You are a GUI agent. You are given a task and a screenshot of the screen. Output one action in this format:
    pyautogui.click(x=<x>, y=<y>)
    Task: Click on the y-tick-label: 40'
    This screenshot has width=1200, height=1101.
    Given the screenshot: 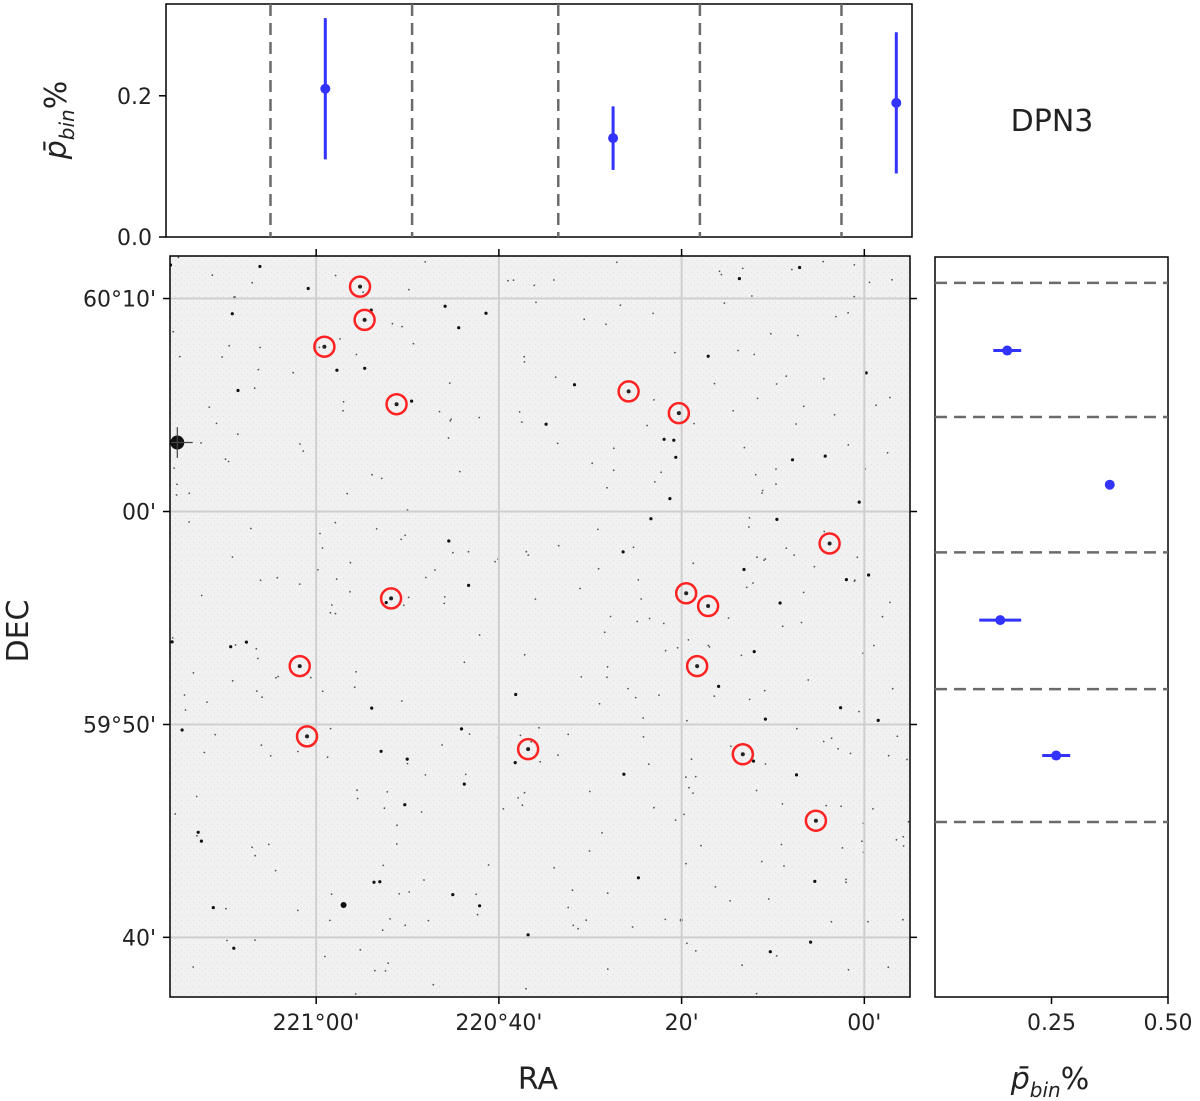 What is the action you would take?
    pyautogui.click(x=139, y=938)
    